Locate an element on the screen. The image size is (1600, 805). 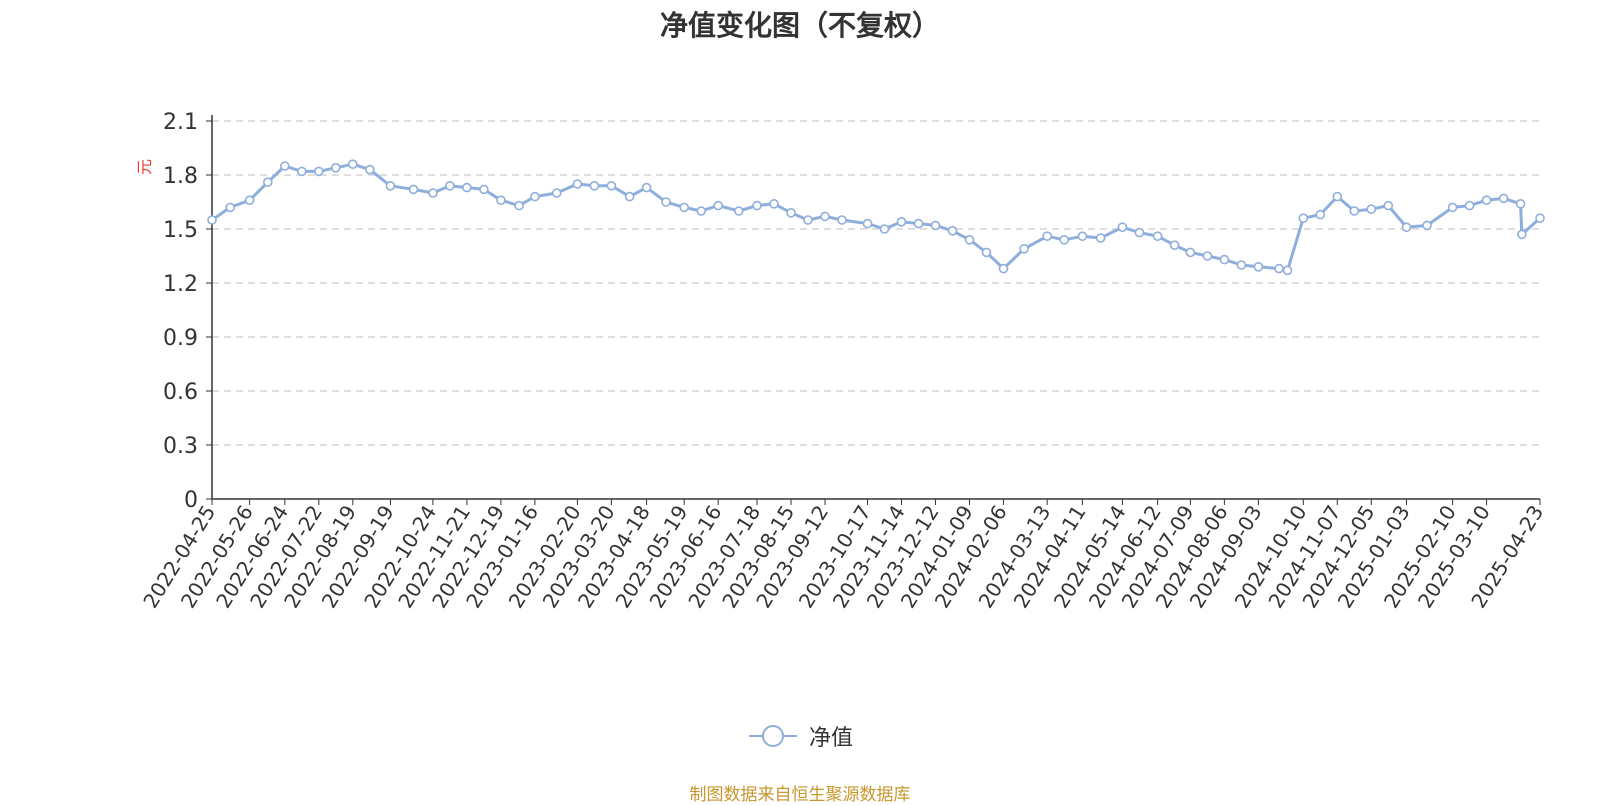
legend-label: 净值 is located at coordinates (830, 738).